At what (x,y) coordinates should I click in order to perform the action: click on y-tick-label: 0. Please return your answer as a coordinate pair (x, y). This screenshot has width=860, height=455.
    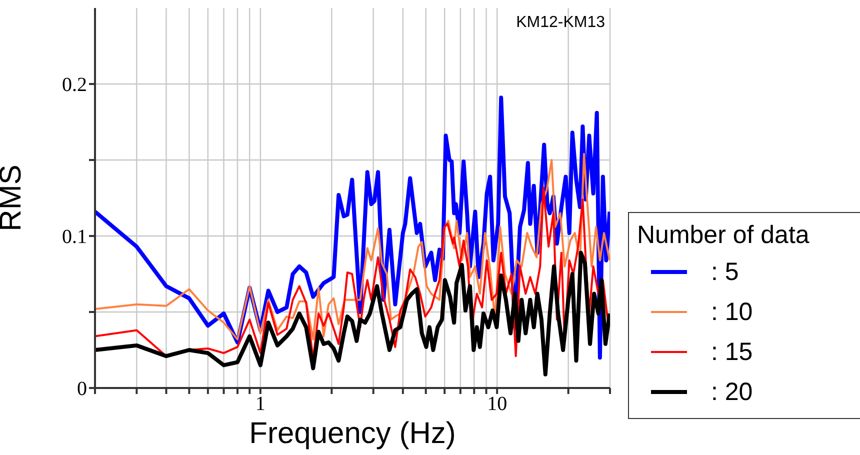
    Looking at the image, I should click on (82, 389).